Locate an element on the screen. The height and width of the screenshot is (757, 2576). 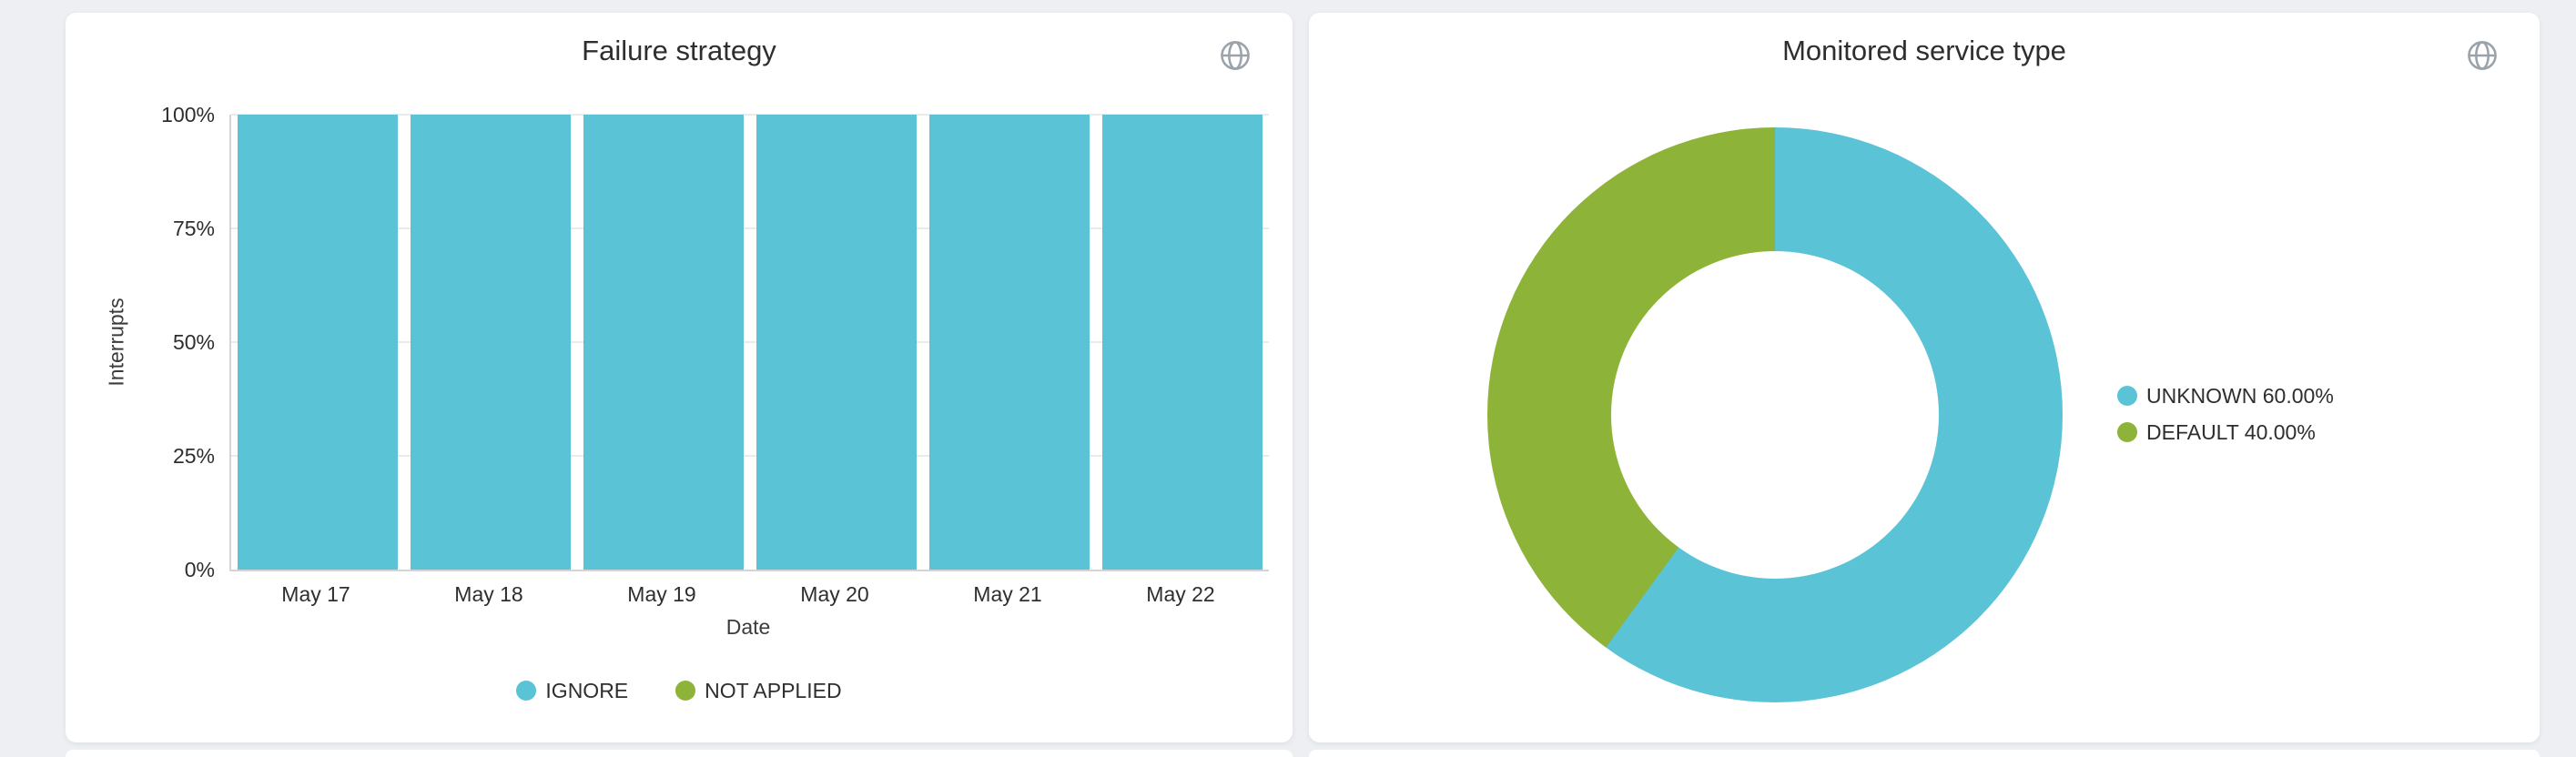
legend-item-unknown: UNKNOWN 60.00% is located at coordinates (2225, 396).